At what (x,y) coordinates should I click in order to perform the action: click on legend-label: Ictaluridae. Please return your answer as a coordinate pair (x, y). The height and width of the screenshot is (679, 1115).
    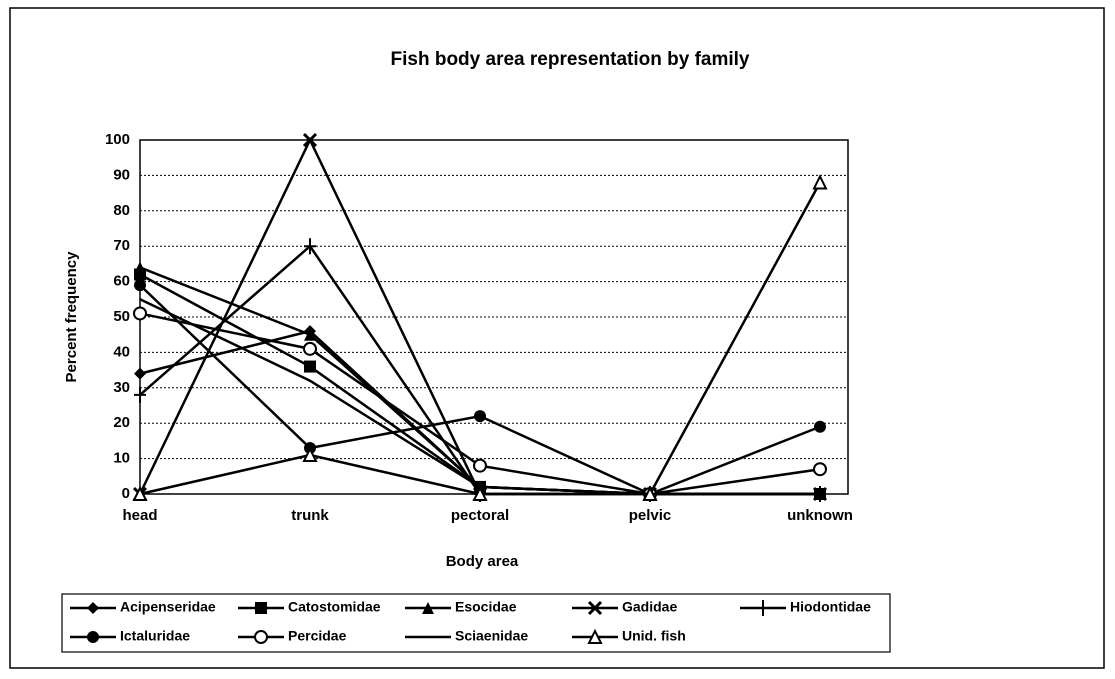
    Looking at the image, I should click on (155, 636).